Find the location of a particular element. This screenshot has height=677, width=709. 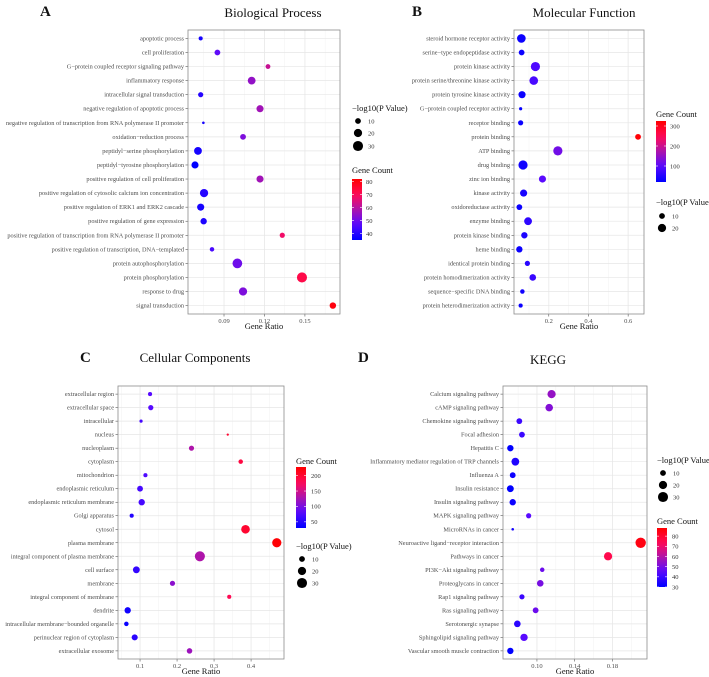

y-tick-label: dendrite is located at coordinates (103, 610).